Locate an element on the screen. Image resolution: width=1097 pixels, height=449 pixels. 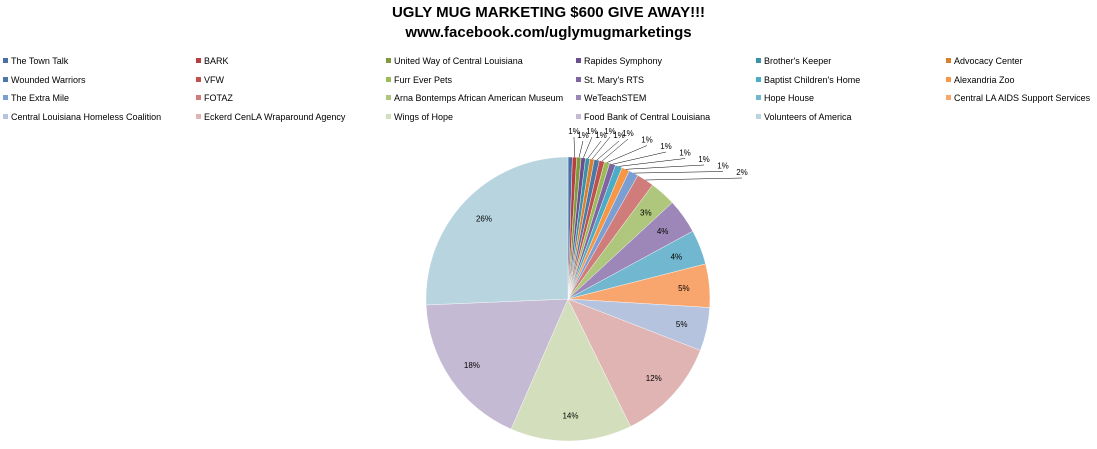
data-label: 12% is located at coordinates (654, 378).